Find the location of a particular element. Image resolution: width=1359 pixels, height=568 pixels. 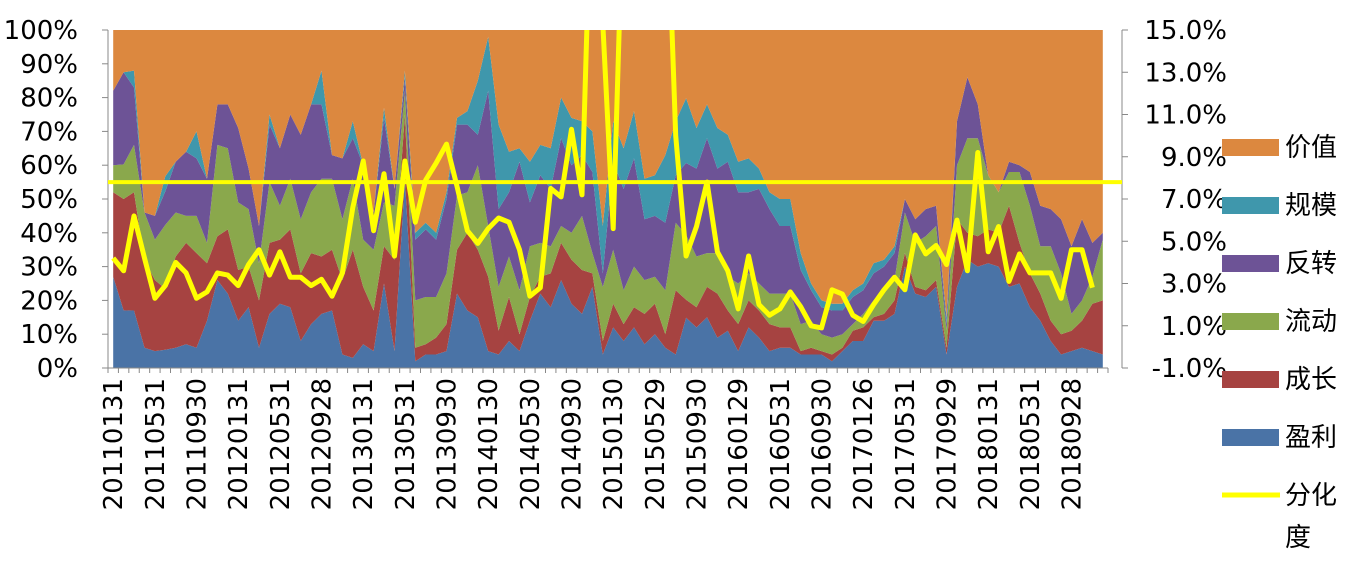

legend-item: 规模 is located at coordinates (1279, 206).